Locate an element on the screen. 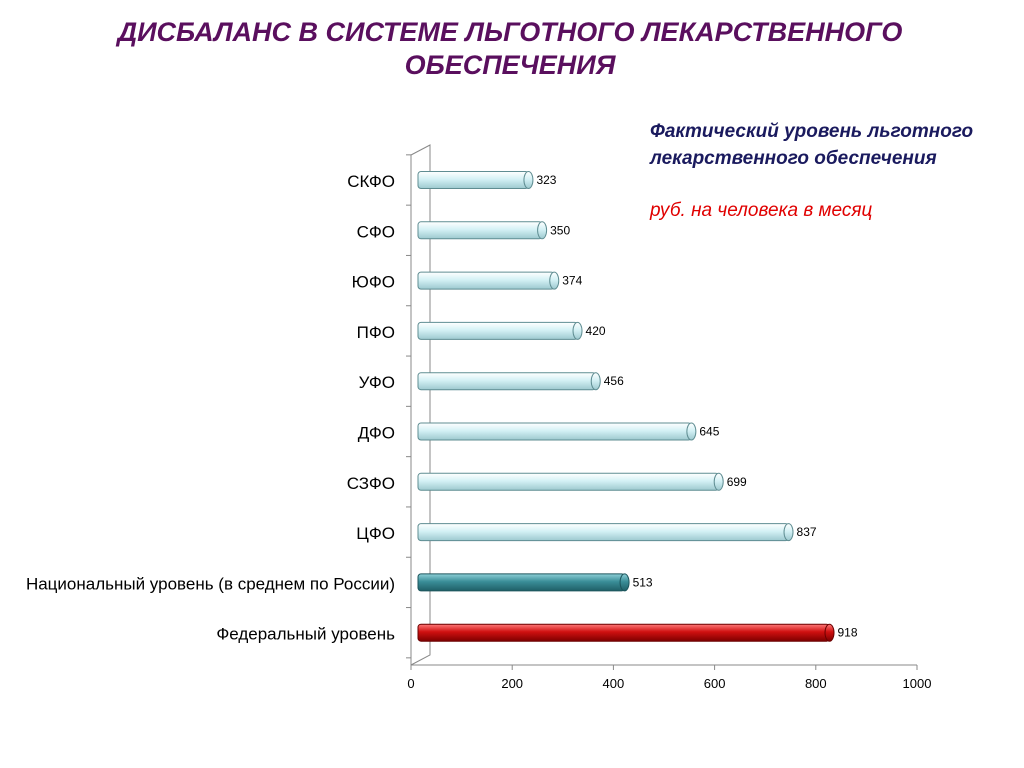  bar-value-label: 645 is located at coordinates (709, 432).